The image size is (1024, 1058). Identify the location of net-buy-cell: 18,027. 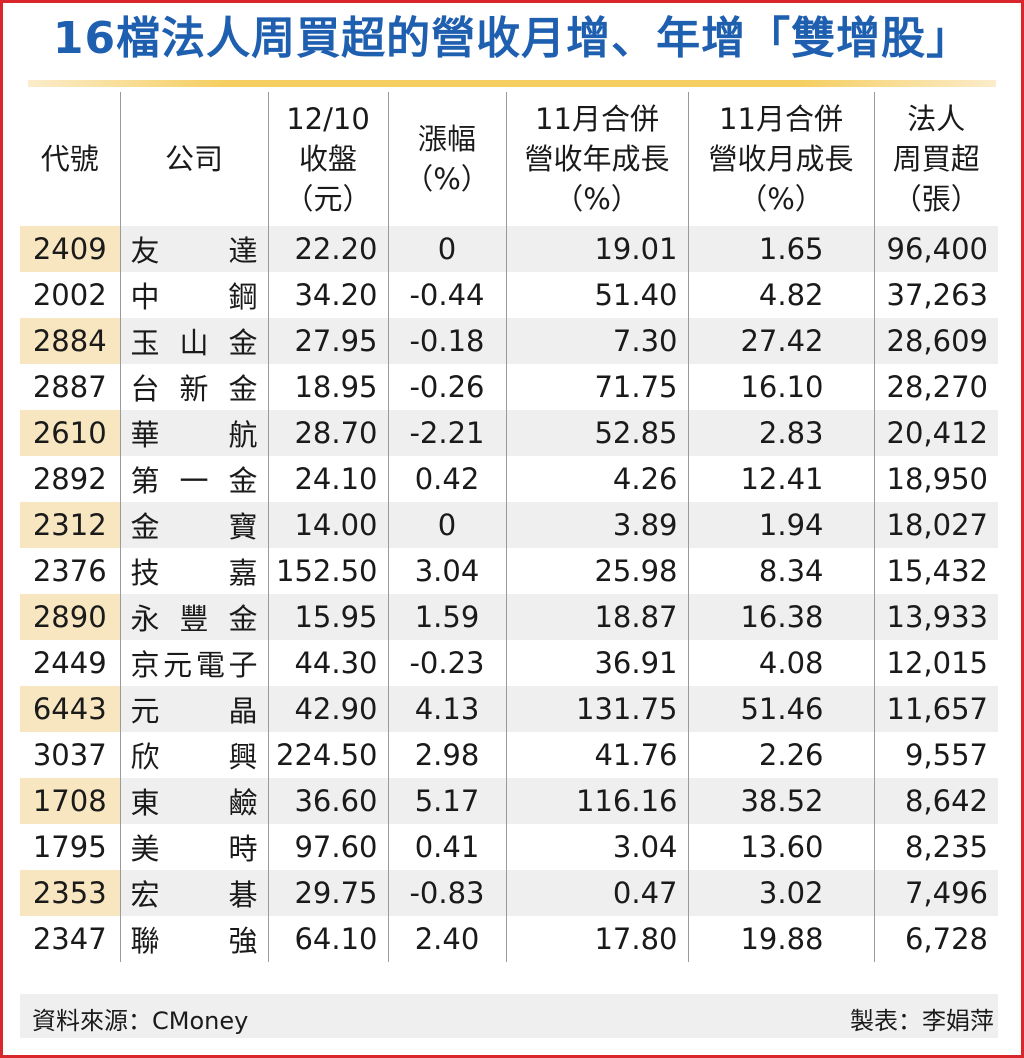
(935, 525).